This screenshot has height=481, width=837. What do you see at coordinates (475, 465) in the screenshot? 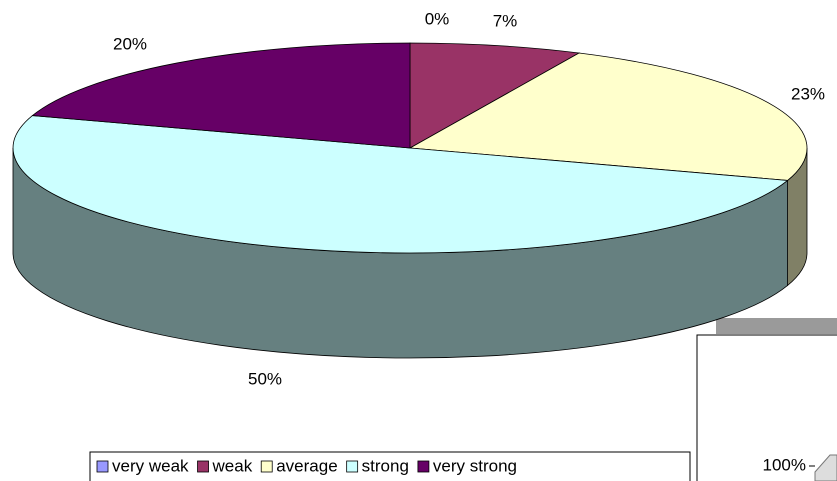
I see `legend-label: very strong` at bounding box center [475, 465].